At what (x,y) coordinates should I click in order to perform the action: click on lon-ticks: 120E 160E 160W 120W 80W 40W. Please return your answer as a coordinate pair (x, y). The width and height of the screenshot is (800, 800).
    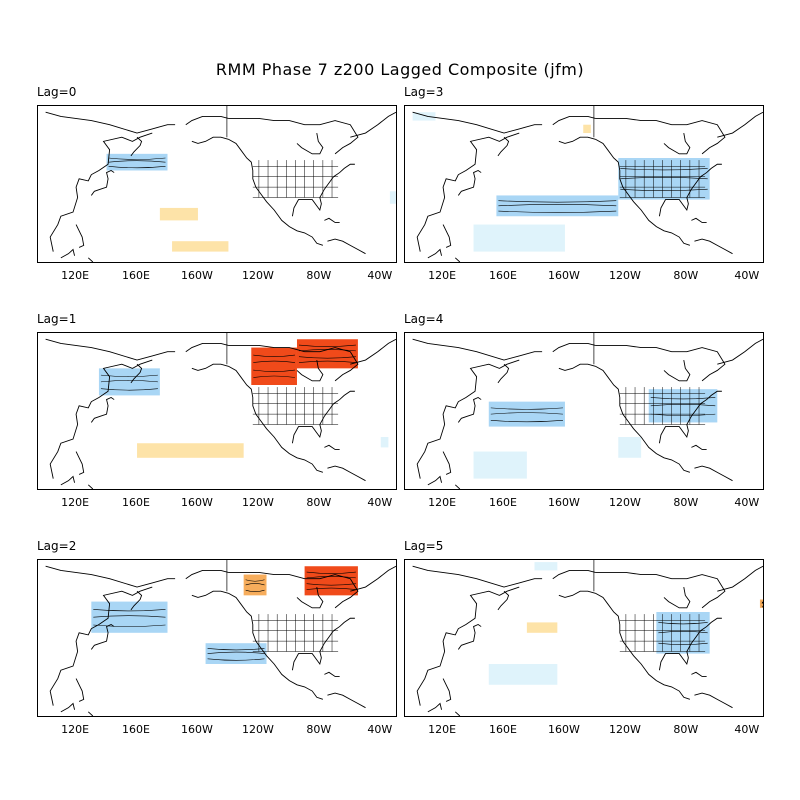
    Looking at the image, I should click on (217, 503).